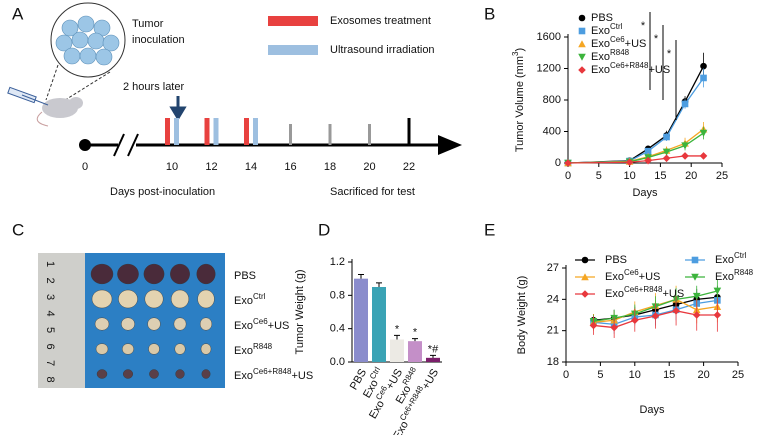 This screenshot has width=763, height=435. I want to click on group-label: PBS, so click(245, 276).